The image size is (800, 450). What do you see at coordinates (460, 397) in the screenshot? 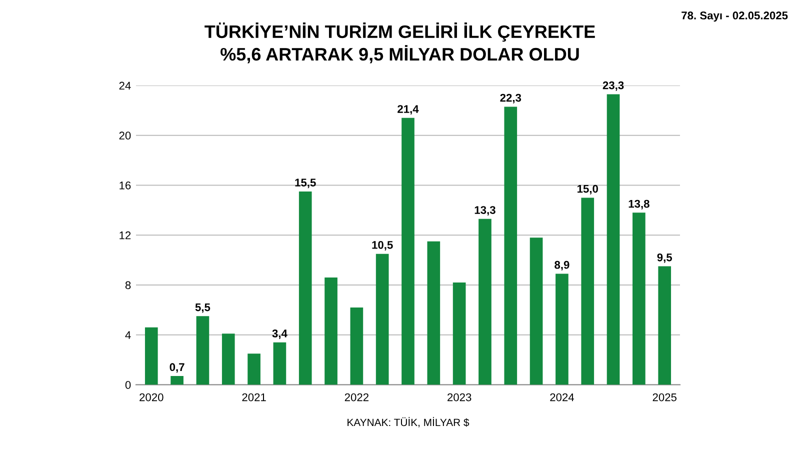
I see `x-tick-label: 2023` at bounding box center [460, 397].